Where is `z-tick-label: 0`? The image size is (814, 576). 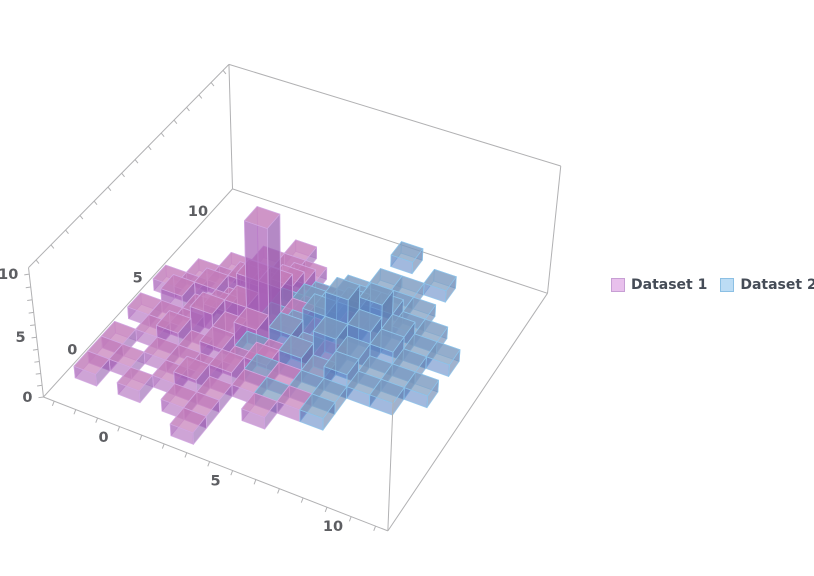
z-tick-label: 0 is located at coordinates (27, 398).